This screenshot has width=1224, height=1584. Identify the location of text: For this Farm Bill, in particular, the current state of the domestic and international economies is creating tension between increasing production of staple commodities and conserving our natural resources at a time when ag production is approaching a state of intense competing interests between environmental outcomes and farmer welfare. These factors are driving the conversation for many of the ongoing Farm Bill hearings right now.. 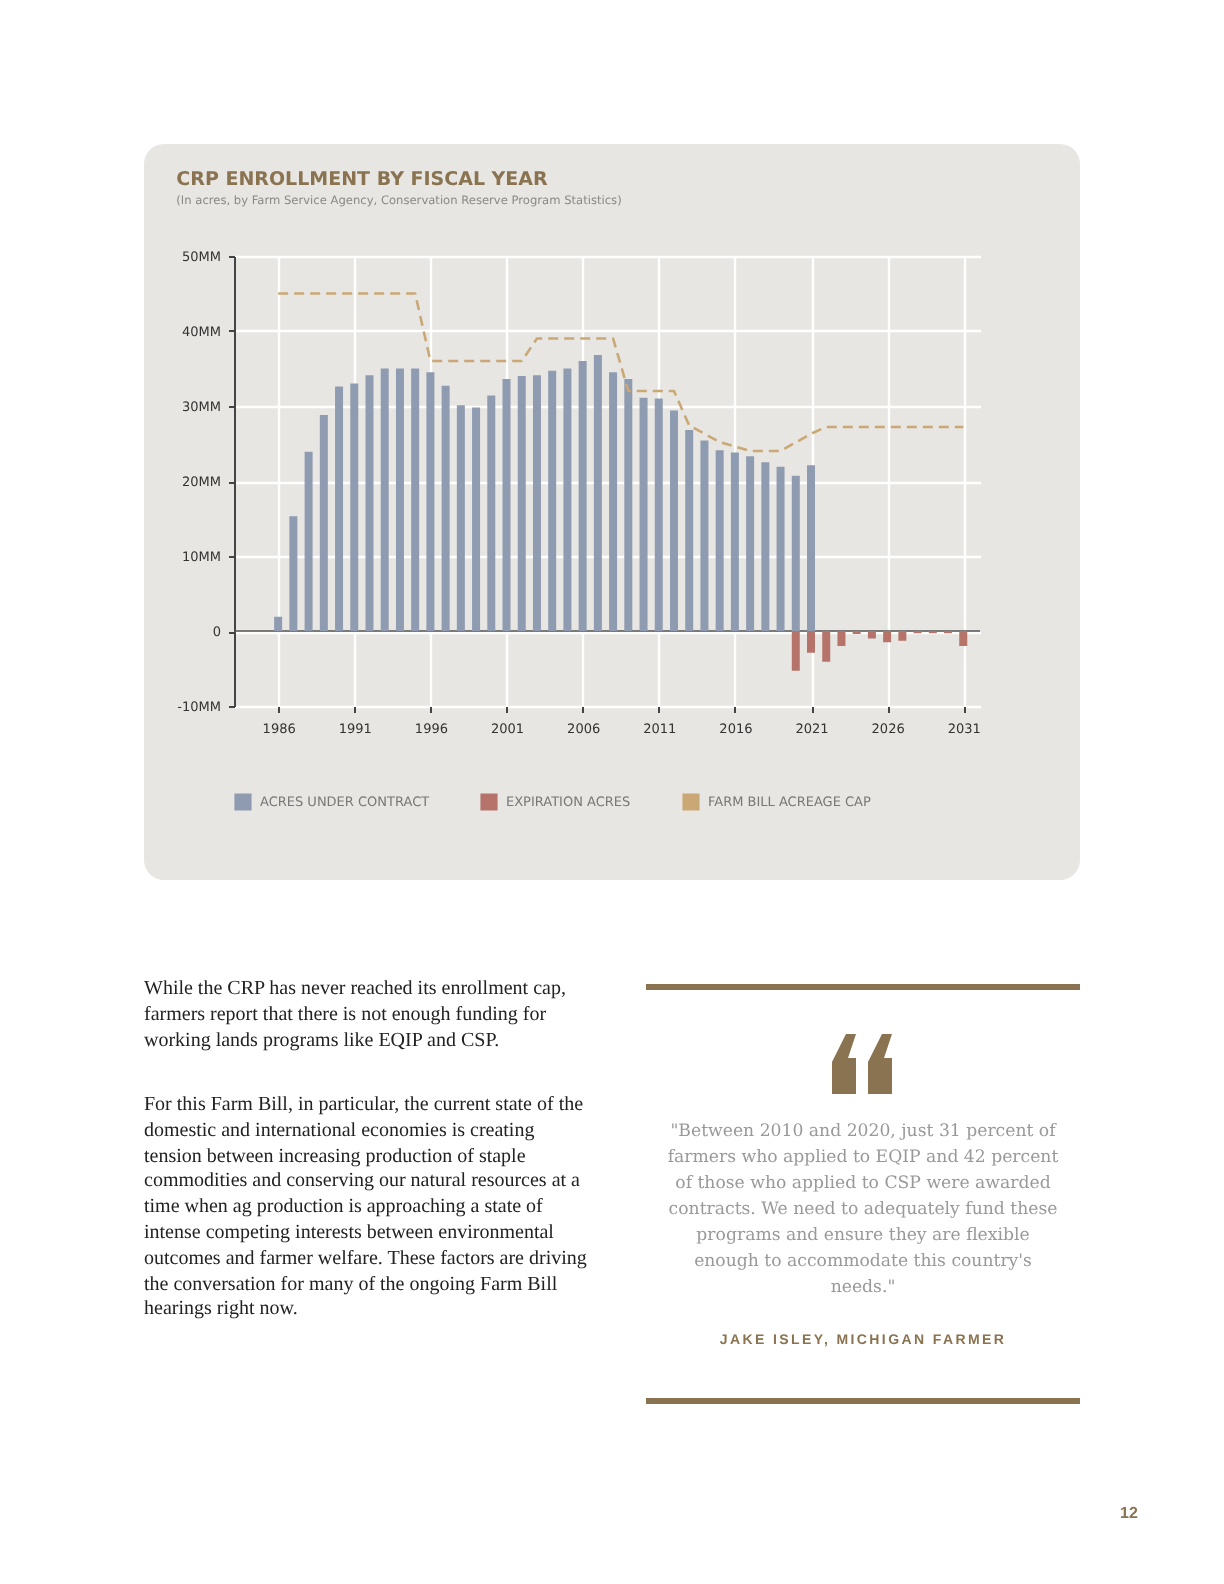
(365, 1207).